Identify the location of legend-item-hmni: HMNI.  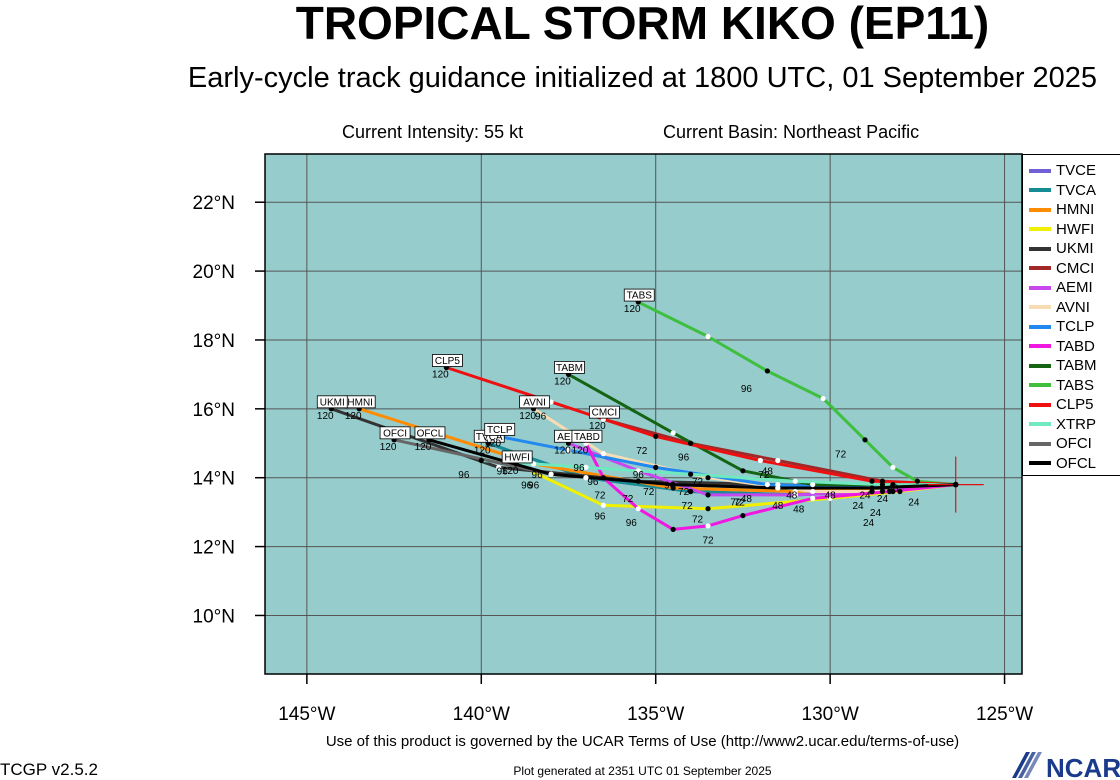
(1061, 209).